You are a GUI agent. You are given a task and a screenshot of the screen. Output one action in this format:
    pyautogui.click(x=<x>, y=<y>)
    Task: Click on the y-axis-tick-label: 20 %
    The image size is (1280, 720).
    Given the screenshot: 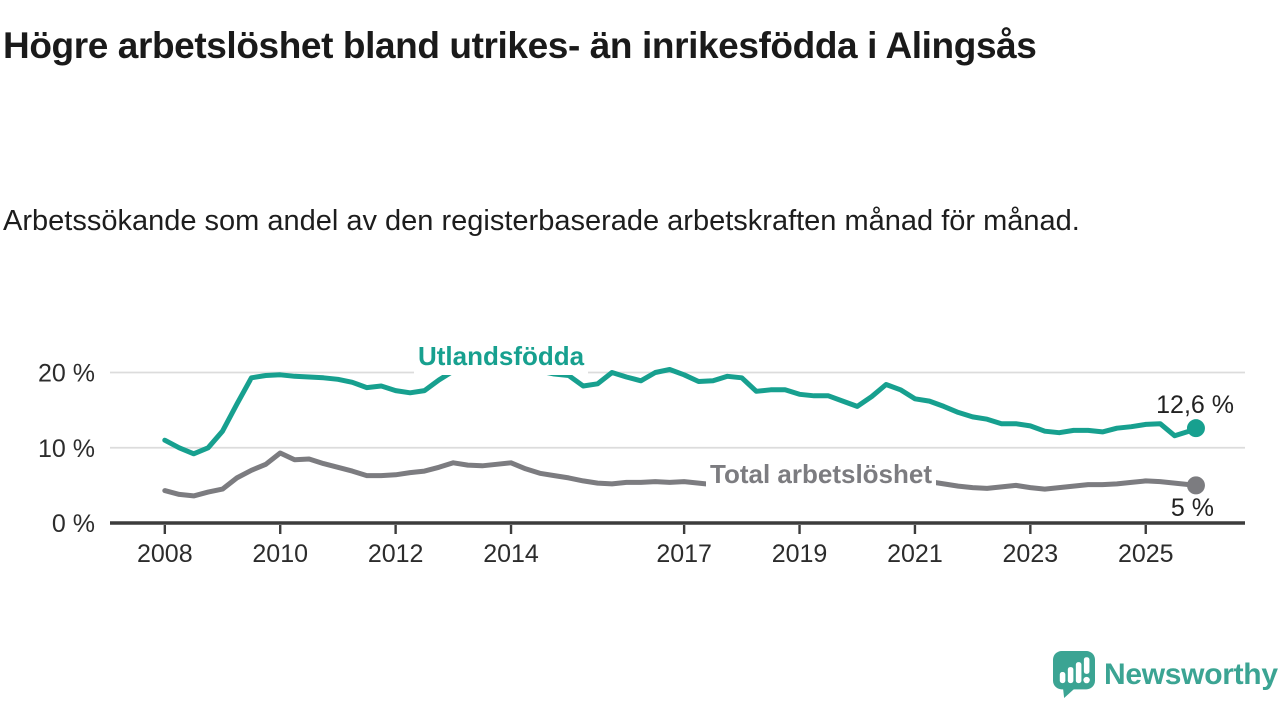 What is the action you would take?
    pyautogui.click(x=66, y=374)
    